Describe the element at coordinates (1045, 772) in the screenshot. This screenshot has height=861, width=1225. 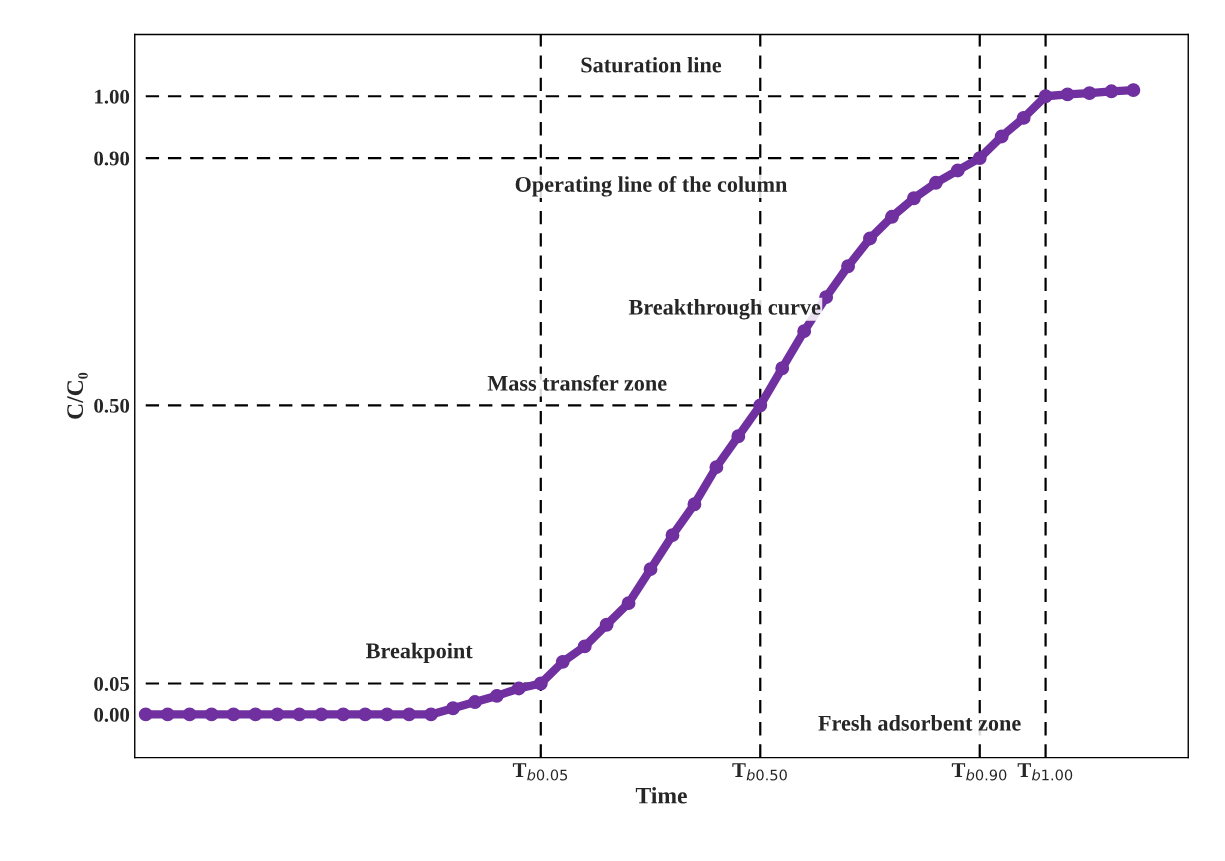
I see `x-tick-label: T$_{b1.00}$` at that location.